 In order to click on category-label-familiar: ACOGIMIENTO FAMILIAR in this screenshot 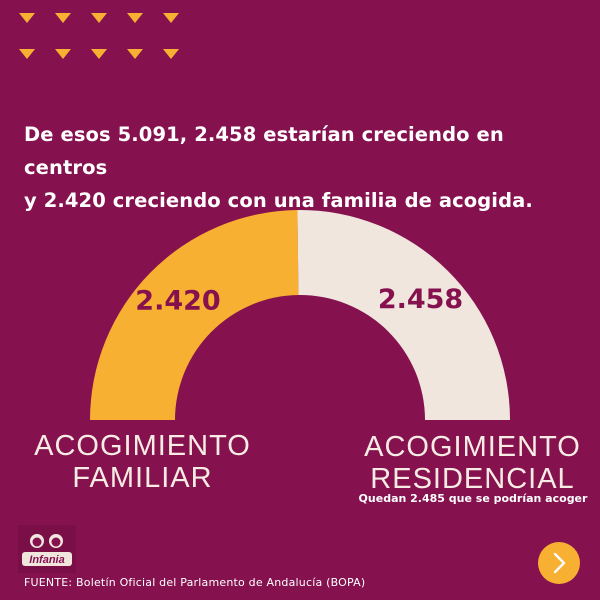, I will do `click(142, 462)`.